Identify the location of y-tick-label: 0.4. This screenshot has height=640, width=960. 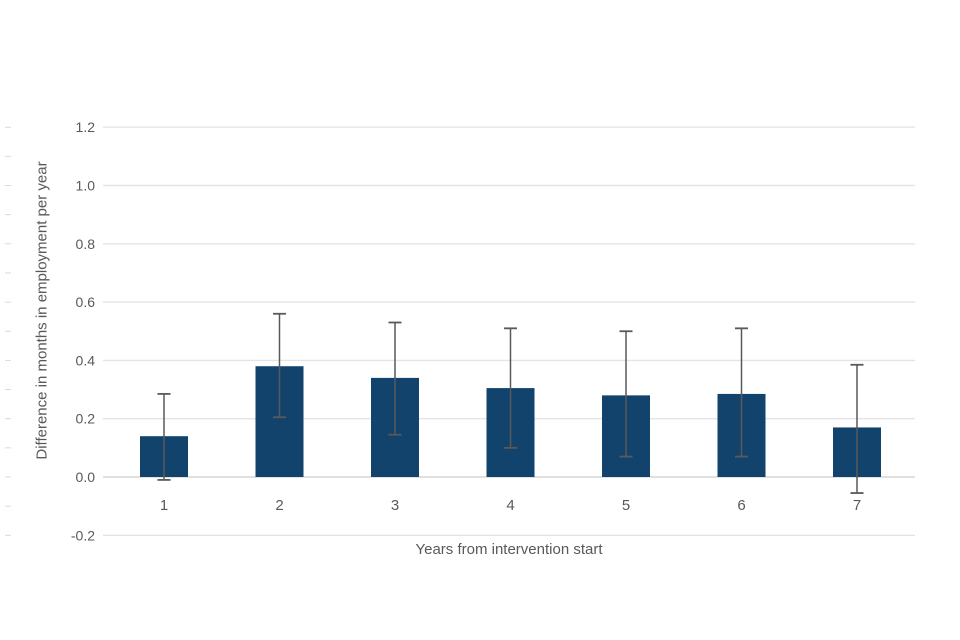
(86, 360).